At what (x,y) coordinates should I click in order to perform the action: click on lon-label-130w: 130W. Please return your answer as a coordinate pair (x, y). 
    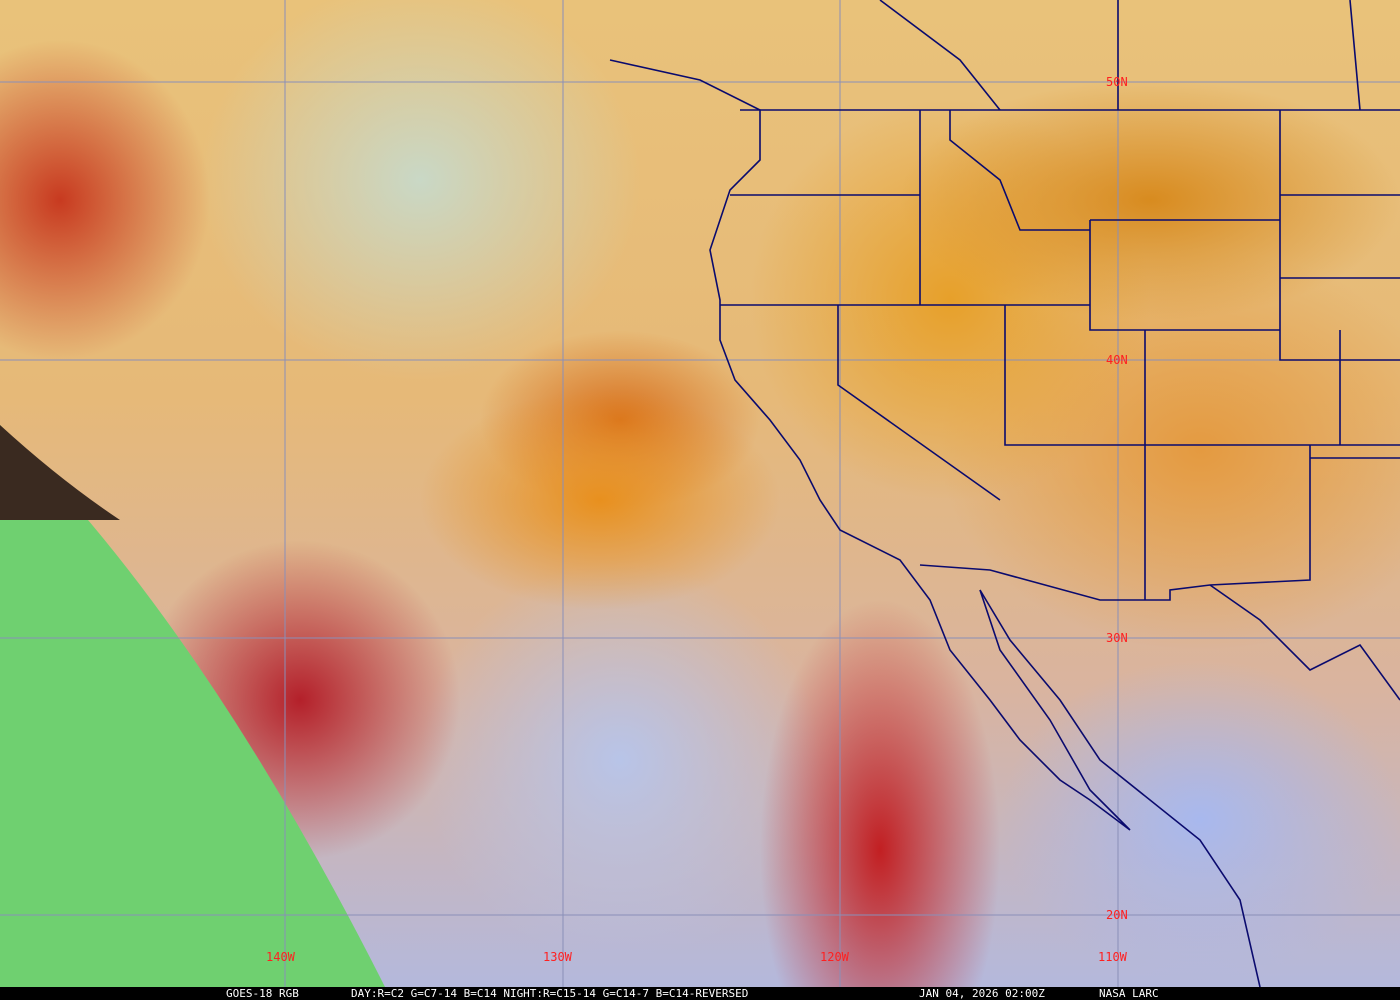
    Looking at the image, I should click on (558, 957).